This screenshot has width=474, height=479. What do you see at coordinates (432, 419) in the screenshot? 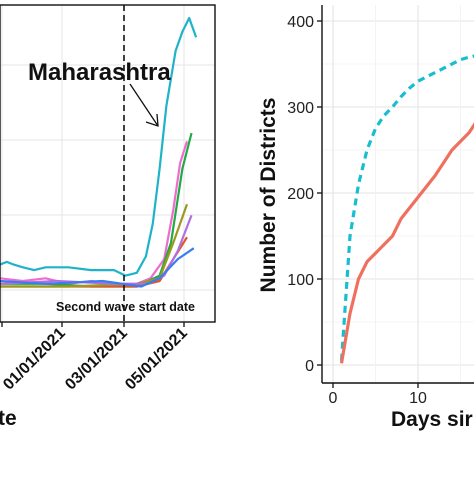
I see `right-x-axis-label: Days sir` at bounding box center [432, 419].